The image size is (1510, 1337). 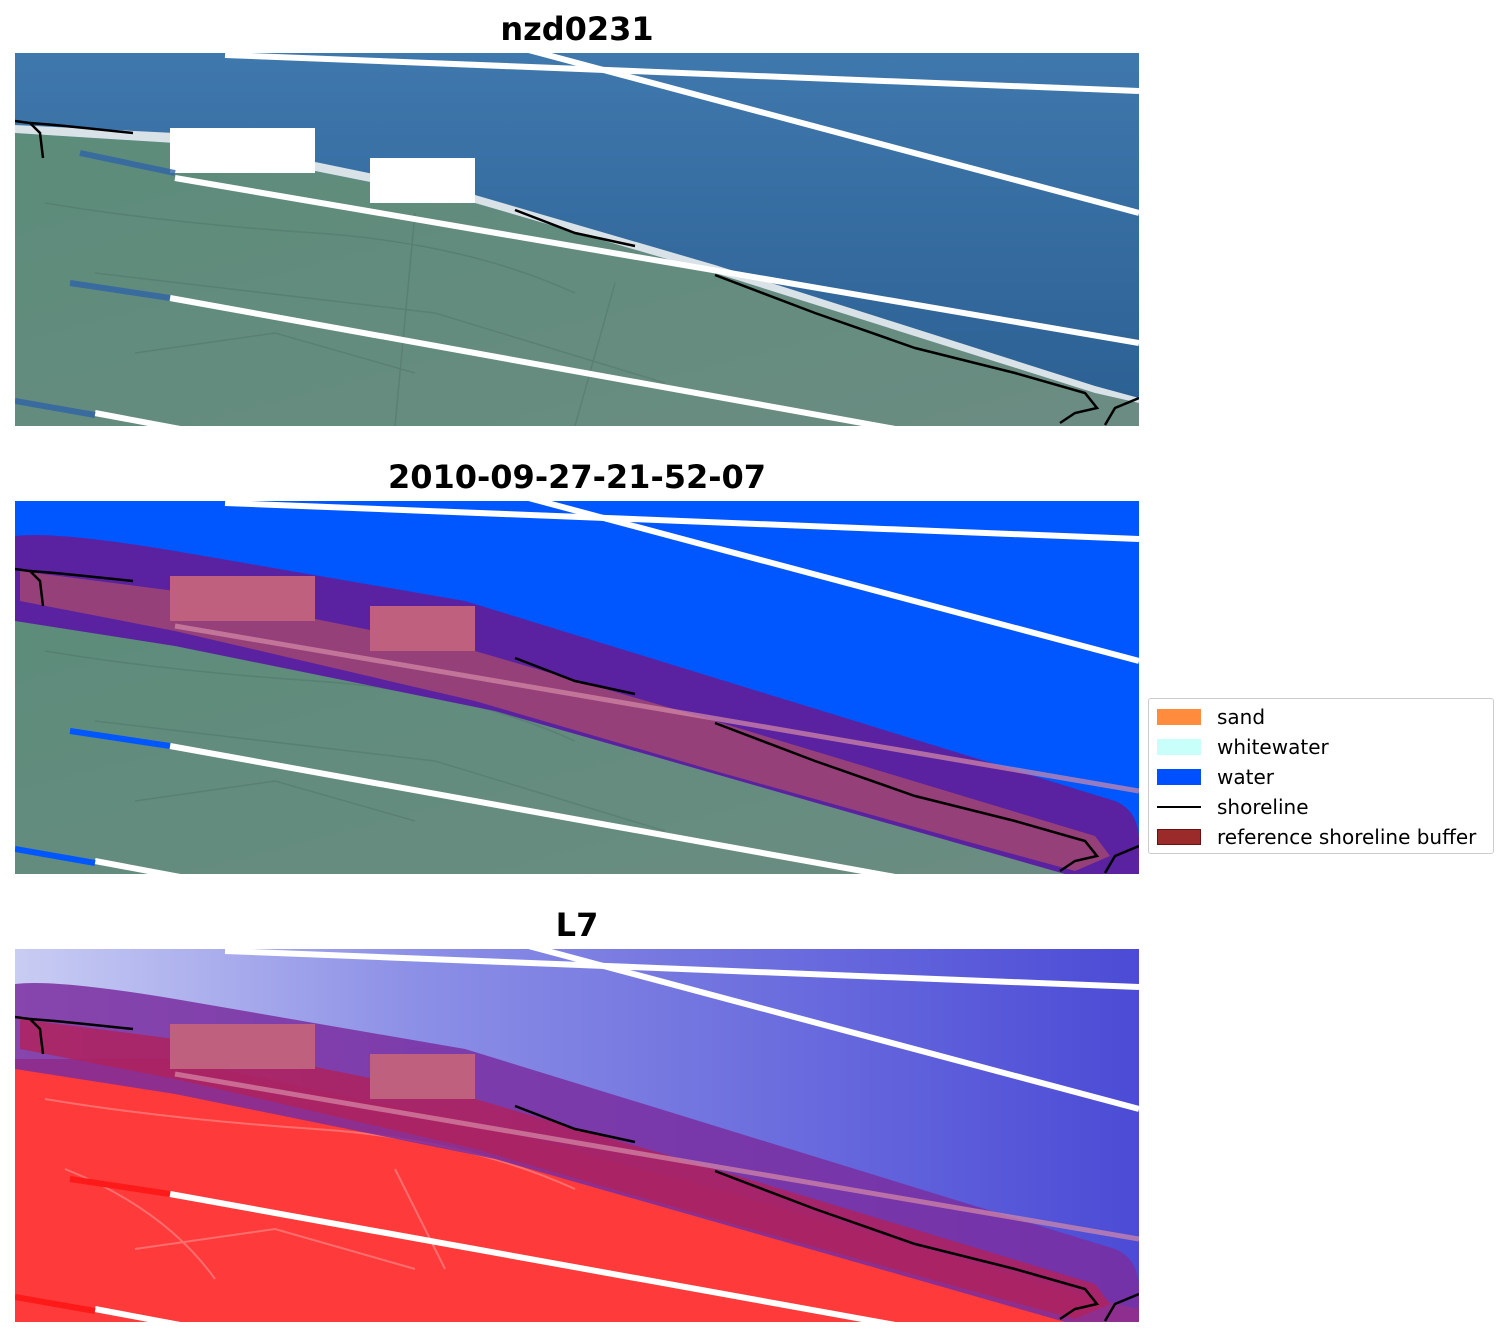 What do you see at coordinates (1179, 807) in the screenshot?
I see `shoreline-line-swatch` at bounding box center [1179, 807].